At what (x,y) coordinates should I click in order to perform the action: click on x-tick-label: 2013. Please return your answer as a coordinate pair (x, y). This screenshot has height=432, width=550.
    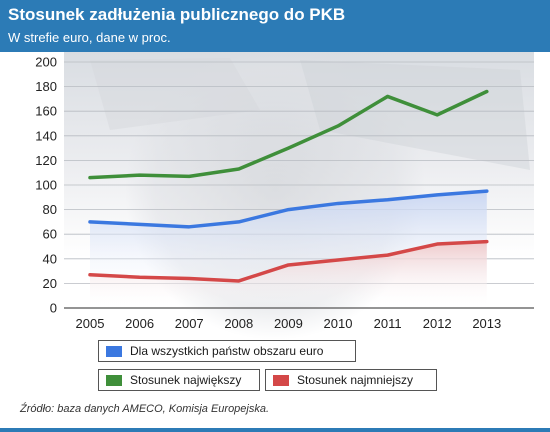
    Looking at the image, I should click on (486, 323).